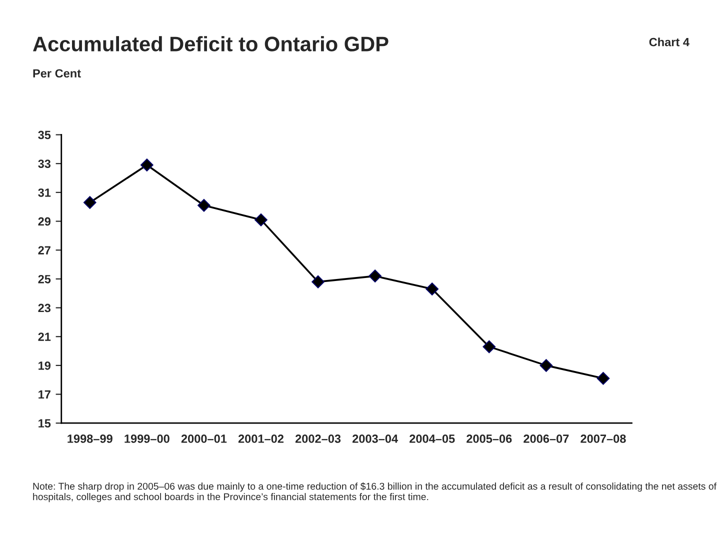  What do you see at coordinates (44, 423) in the screenshot?
I see `y-tick-label: 15` at bounding box center [44, 423].